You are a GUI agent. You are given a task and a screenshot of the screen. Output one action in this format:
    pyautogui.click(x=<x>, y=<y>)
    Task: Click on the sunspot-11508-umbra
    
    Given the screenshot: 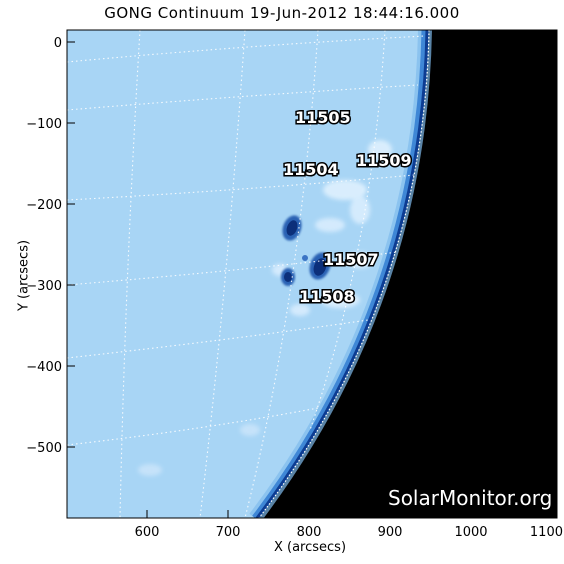 What is the action you would take?
    pyautogui.click(x=288, y=277)
    